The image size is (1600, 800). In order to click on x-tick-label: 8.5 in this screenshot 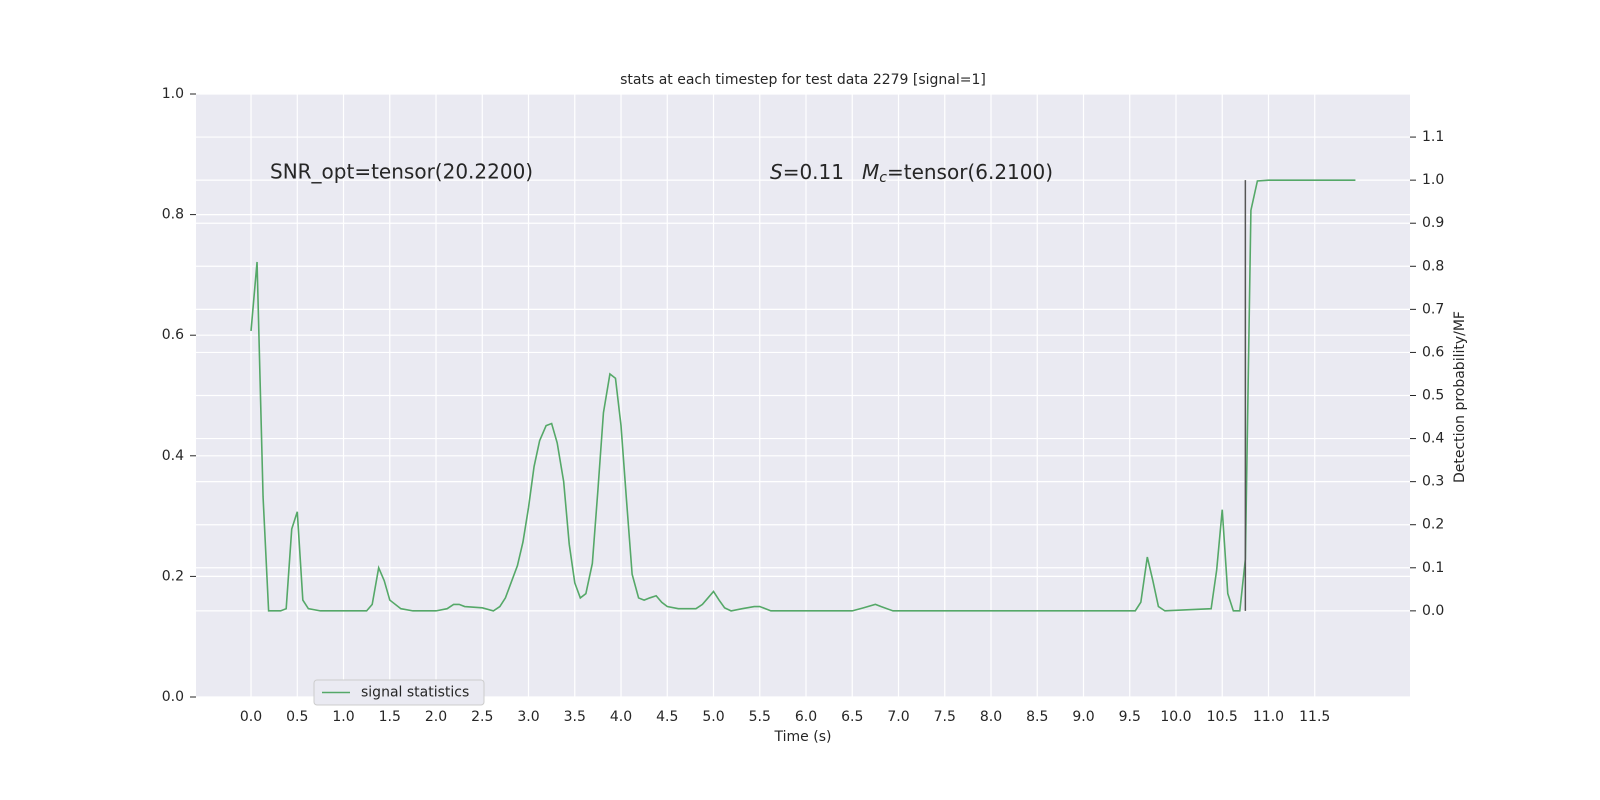, I will do `click(1037, 717)`.